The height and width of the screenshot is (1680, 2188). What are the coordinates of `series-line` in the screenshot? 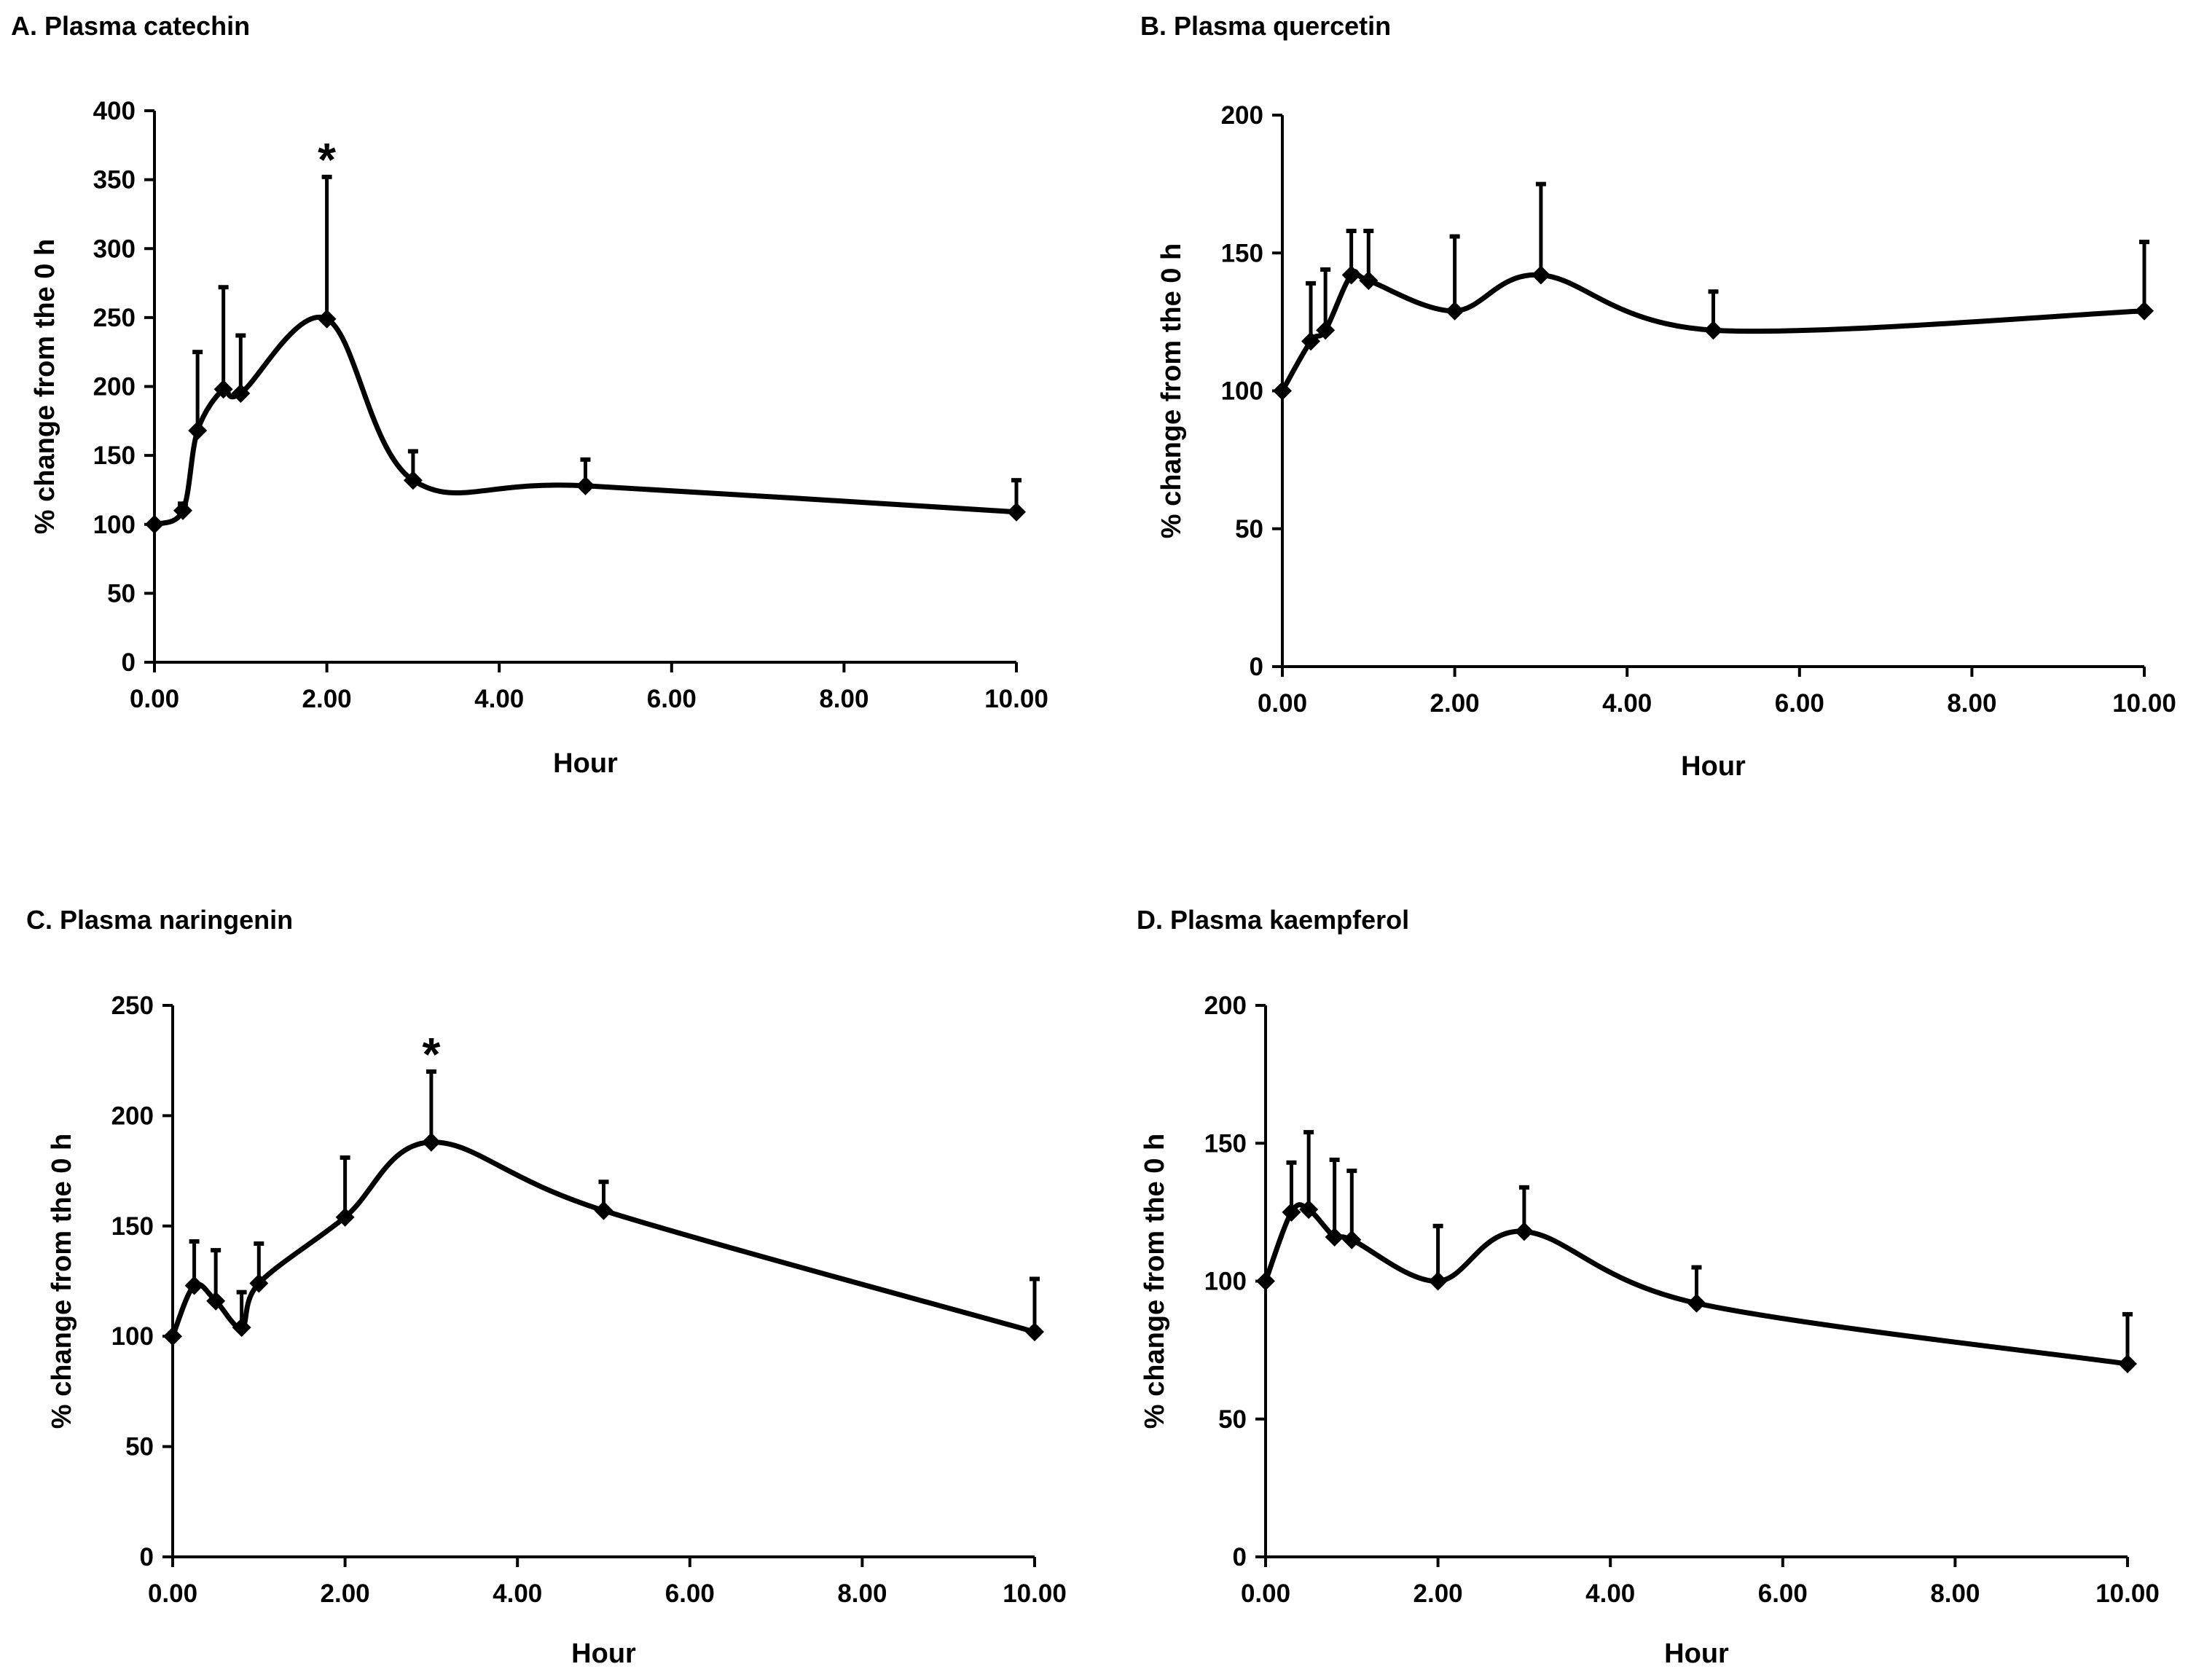 It's located at (604, 1239).